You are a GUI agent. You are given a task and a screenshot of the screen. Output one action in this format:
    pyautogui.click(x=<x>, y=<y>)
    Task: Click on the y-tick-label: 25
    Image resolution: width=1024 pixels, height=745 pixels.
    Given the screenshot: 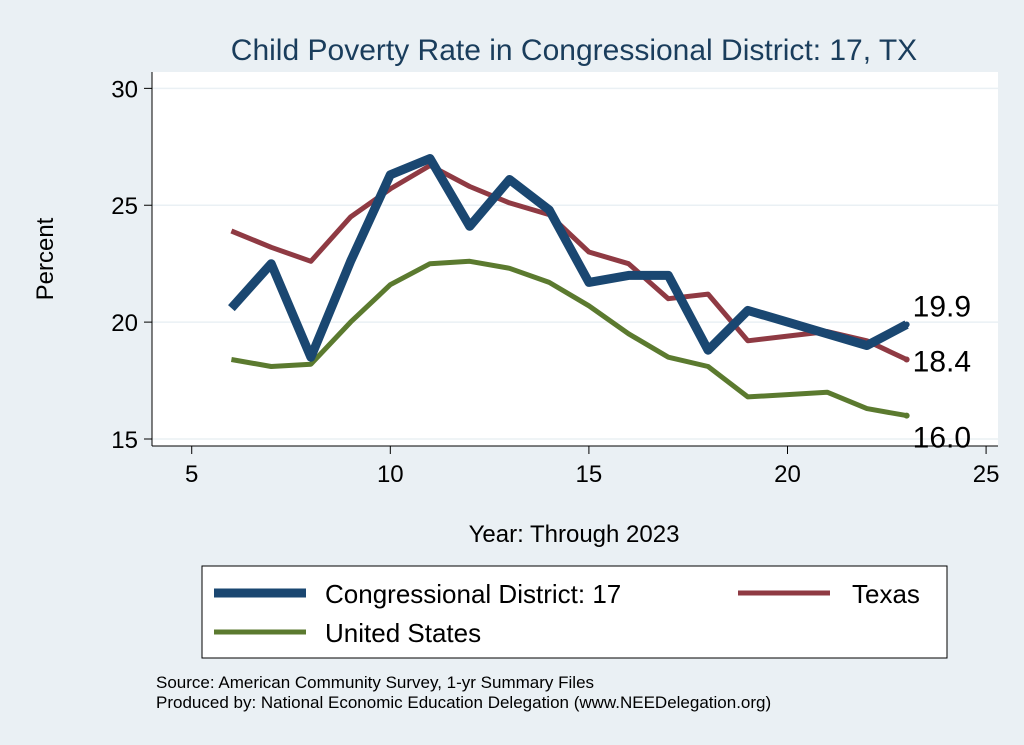 What is the action you would take?
    pyautogui.click(x=124, y=206)
    